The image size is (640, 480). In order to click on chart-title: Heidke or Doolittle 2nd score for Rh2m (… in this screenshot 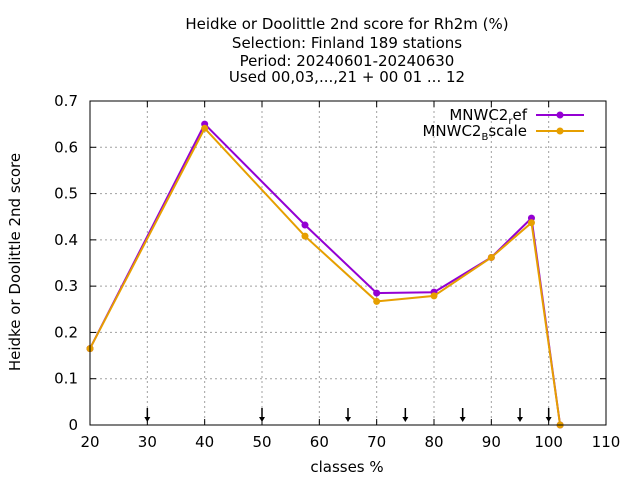, I will do `click(346, 50)`.